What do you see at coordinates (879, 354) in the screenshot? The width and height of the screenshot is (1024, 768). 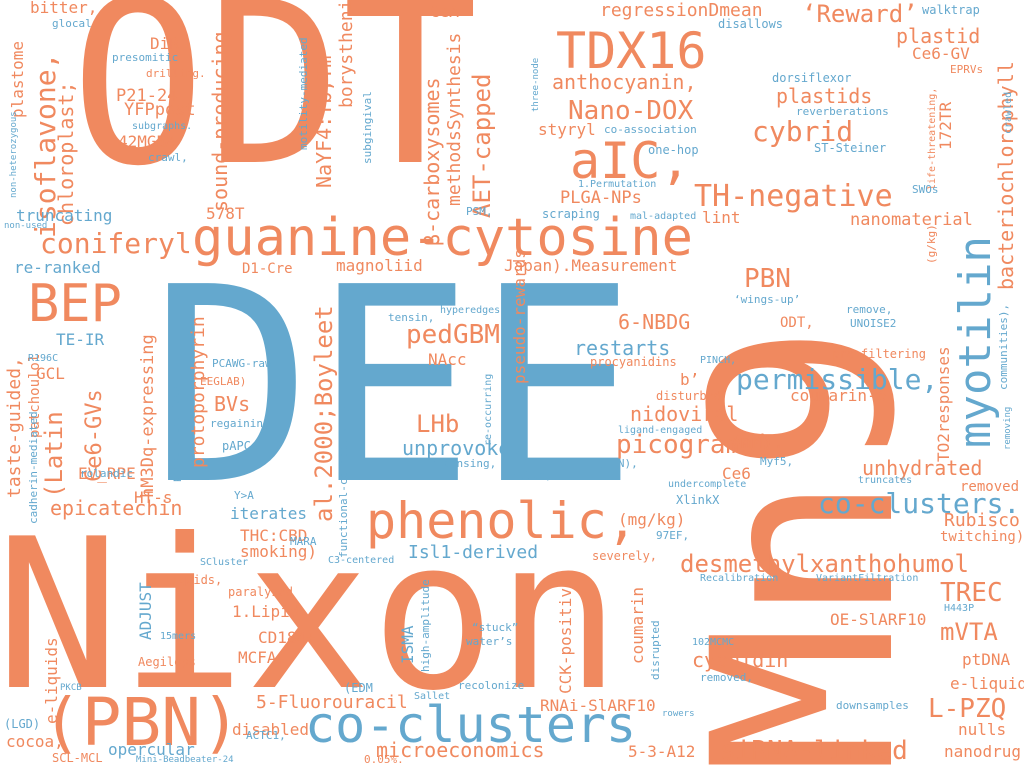 I see `word: pre-filtering` at bounding box center [879, 354].